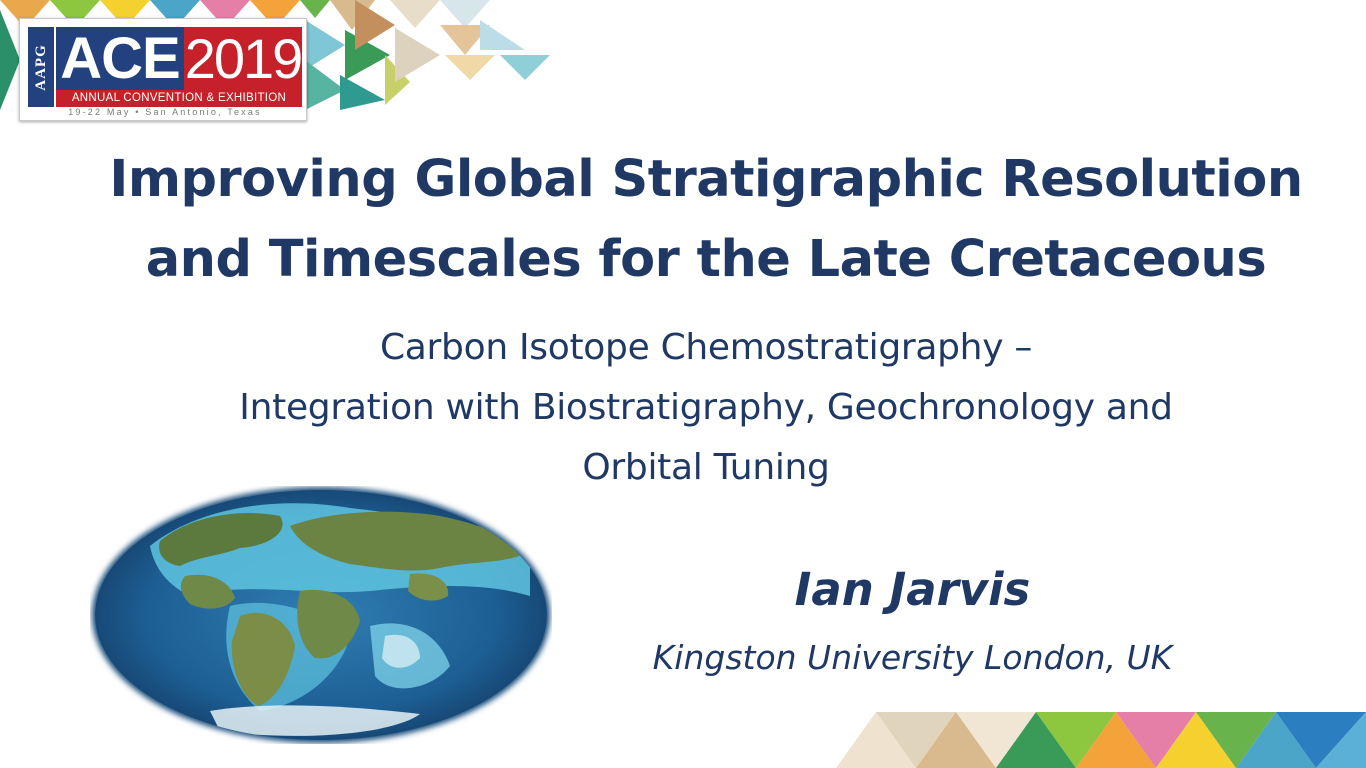 The height and width of the screenshot is (768, 1366). I want to click on slide-title-line-2: and Timescales for the Late Cretaceous, so click(706, 259).